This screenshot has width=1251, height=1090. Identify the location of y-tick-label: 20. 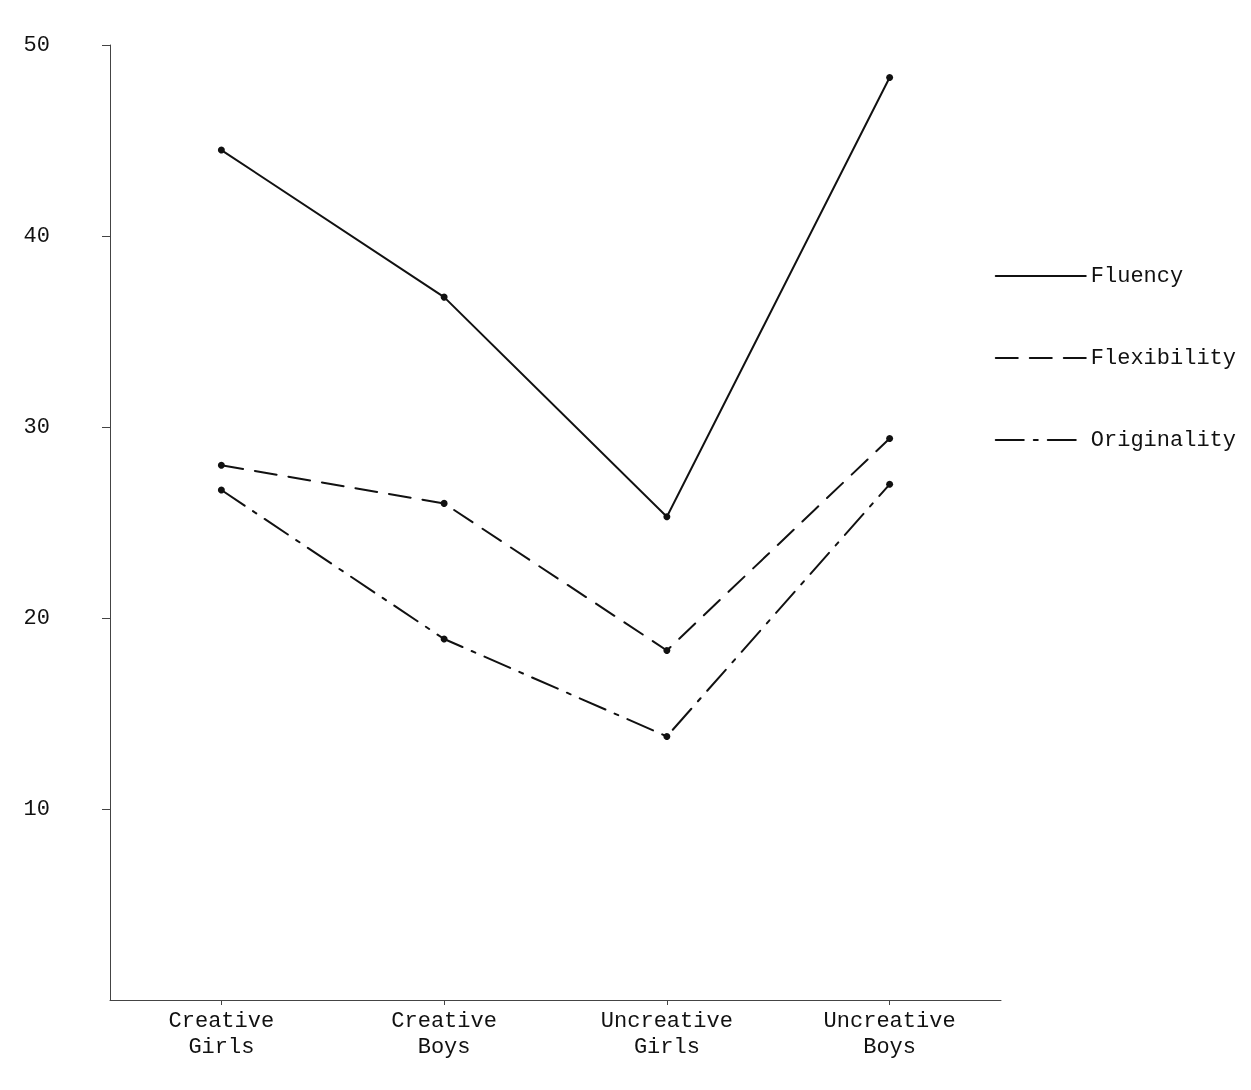
(36, 618).